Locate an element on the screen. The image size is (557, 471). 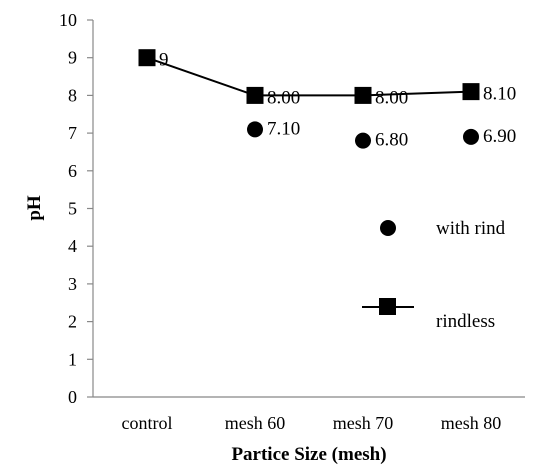
y-tick-label: 0 is located at coordinates (72, 397).